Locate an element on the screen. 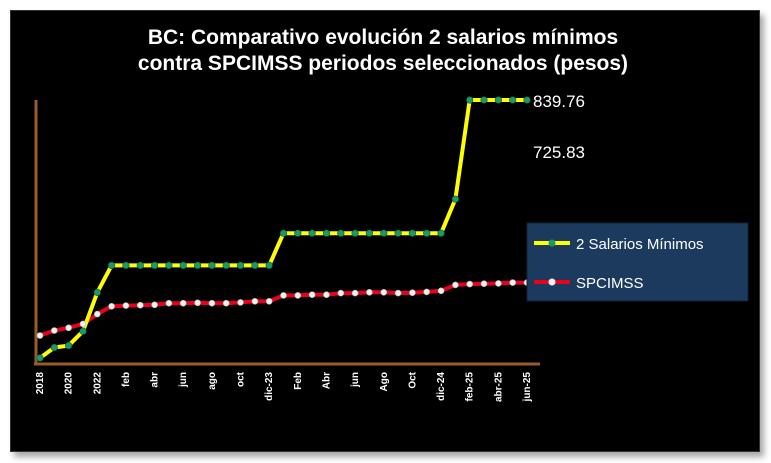  x-tick-label: Abr is located at coordinates (326, 380).